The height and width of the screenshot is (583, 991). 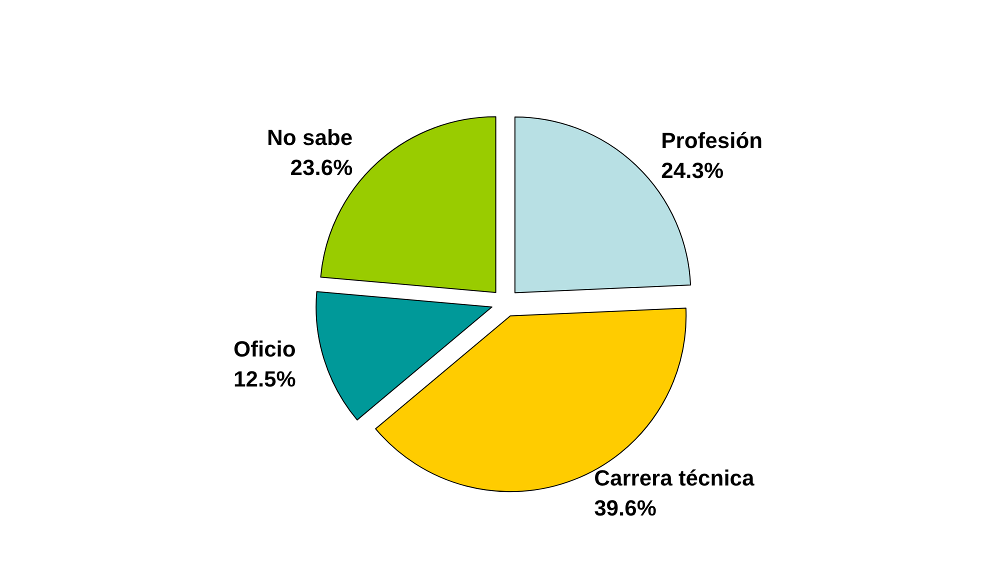 What do you see at coordinates (712, 141) in the screenshot?
I see `slice-label: Profesión` at bounding box center [712, 141].